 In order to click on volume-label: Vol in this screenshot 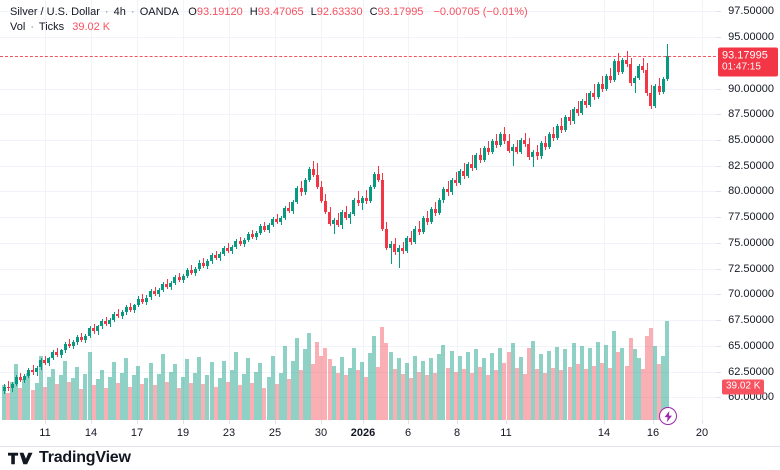, I will do `click(18, 27)`.